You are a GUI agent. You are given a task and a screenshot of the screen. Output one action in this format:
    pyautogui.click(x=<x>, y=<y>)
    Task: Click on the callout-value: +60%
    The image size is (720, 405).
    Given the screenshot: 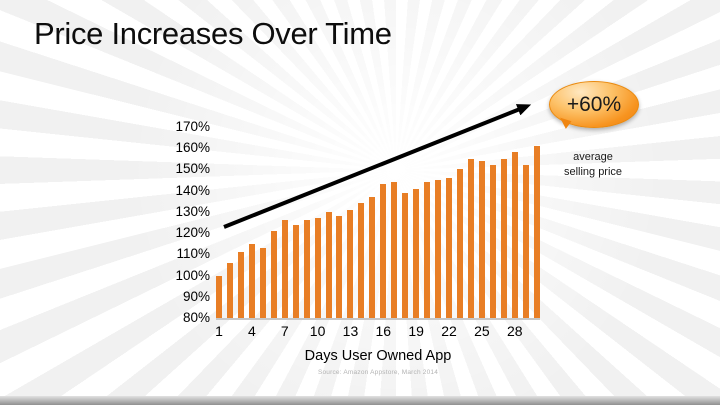 What is the action you would take?
    pyautogui.click(x=594, y=104)
    